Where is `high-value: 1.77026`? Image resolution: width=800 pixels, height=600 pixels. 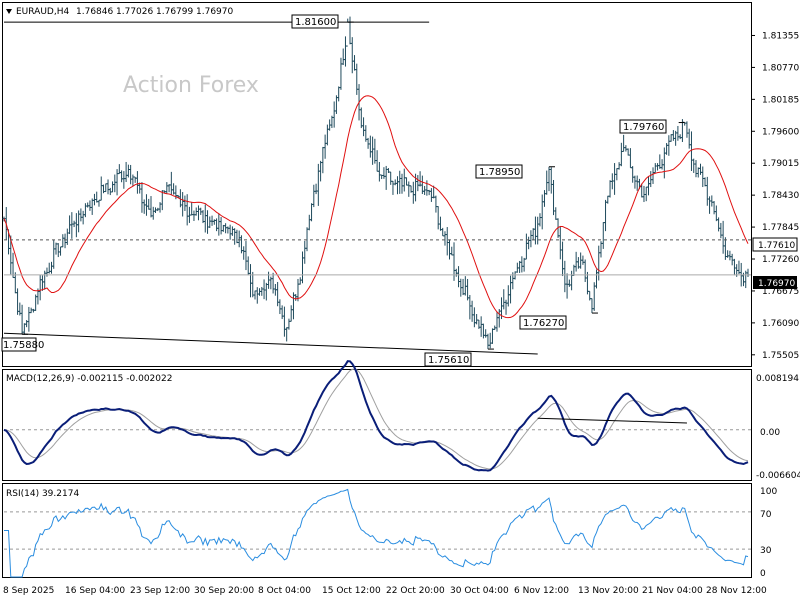 high-value: 1.77026 is located at coordinates (134, 12).